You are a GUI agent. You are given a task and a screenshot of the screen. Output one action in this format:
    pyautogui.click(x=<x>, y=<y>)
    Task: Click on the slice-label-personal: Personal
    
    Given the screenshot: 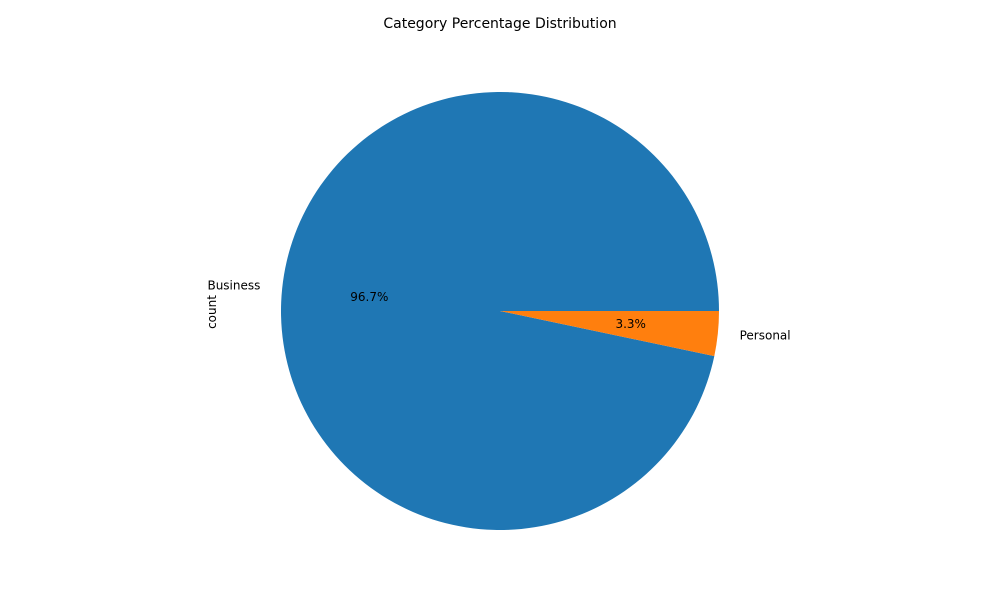 What is the action you would take?
    pyautogui.click(x=765, y=335)
    